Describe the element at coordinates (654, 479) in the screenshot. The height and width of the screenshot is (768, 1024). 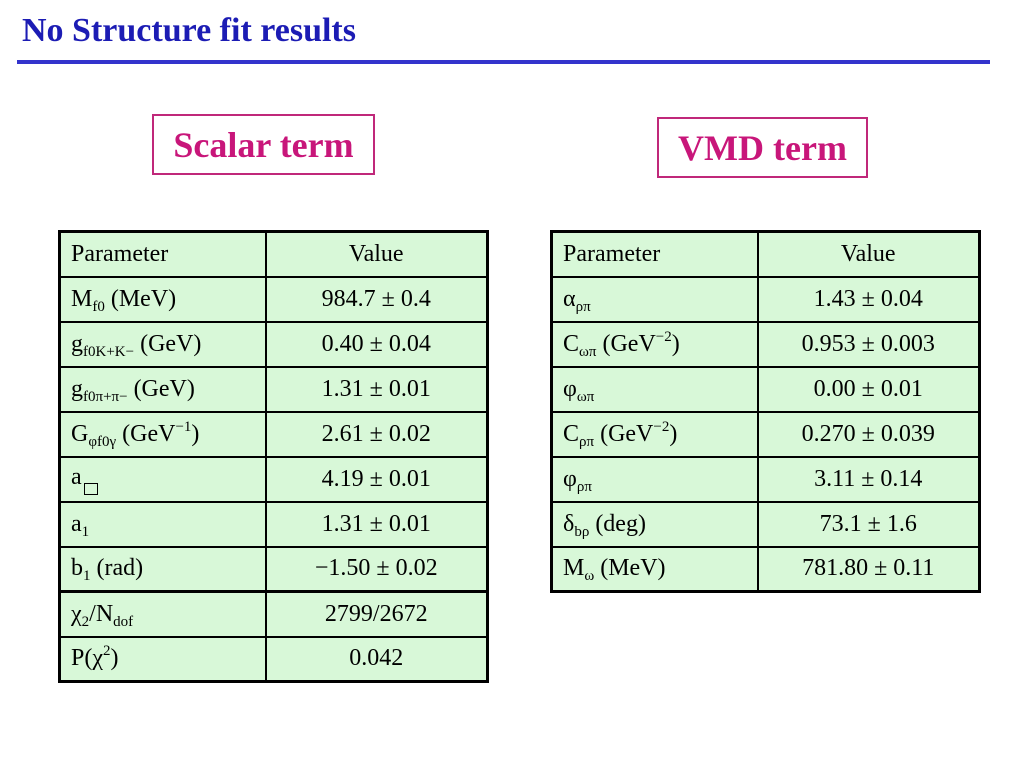
I see `parameter-cell: φρπ` at that location.